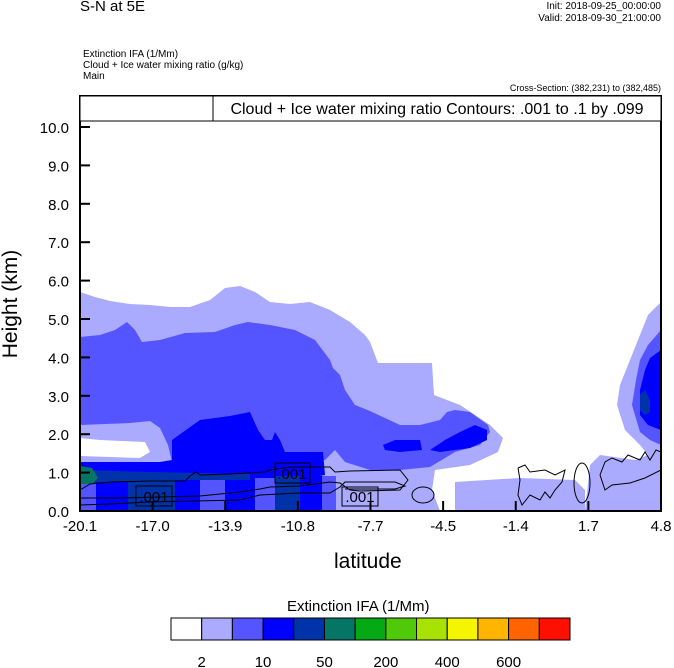 Image resolution: width=674 pixels, height=668 pixels. I want to click on x-axis-label: latitude, so click(368, 561).